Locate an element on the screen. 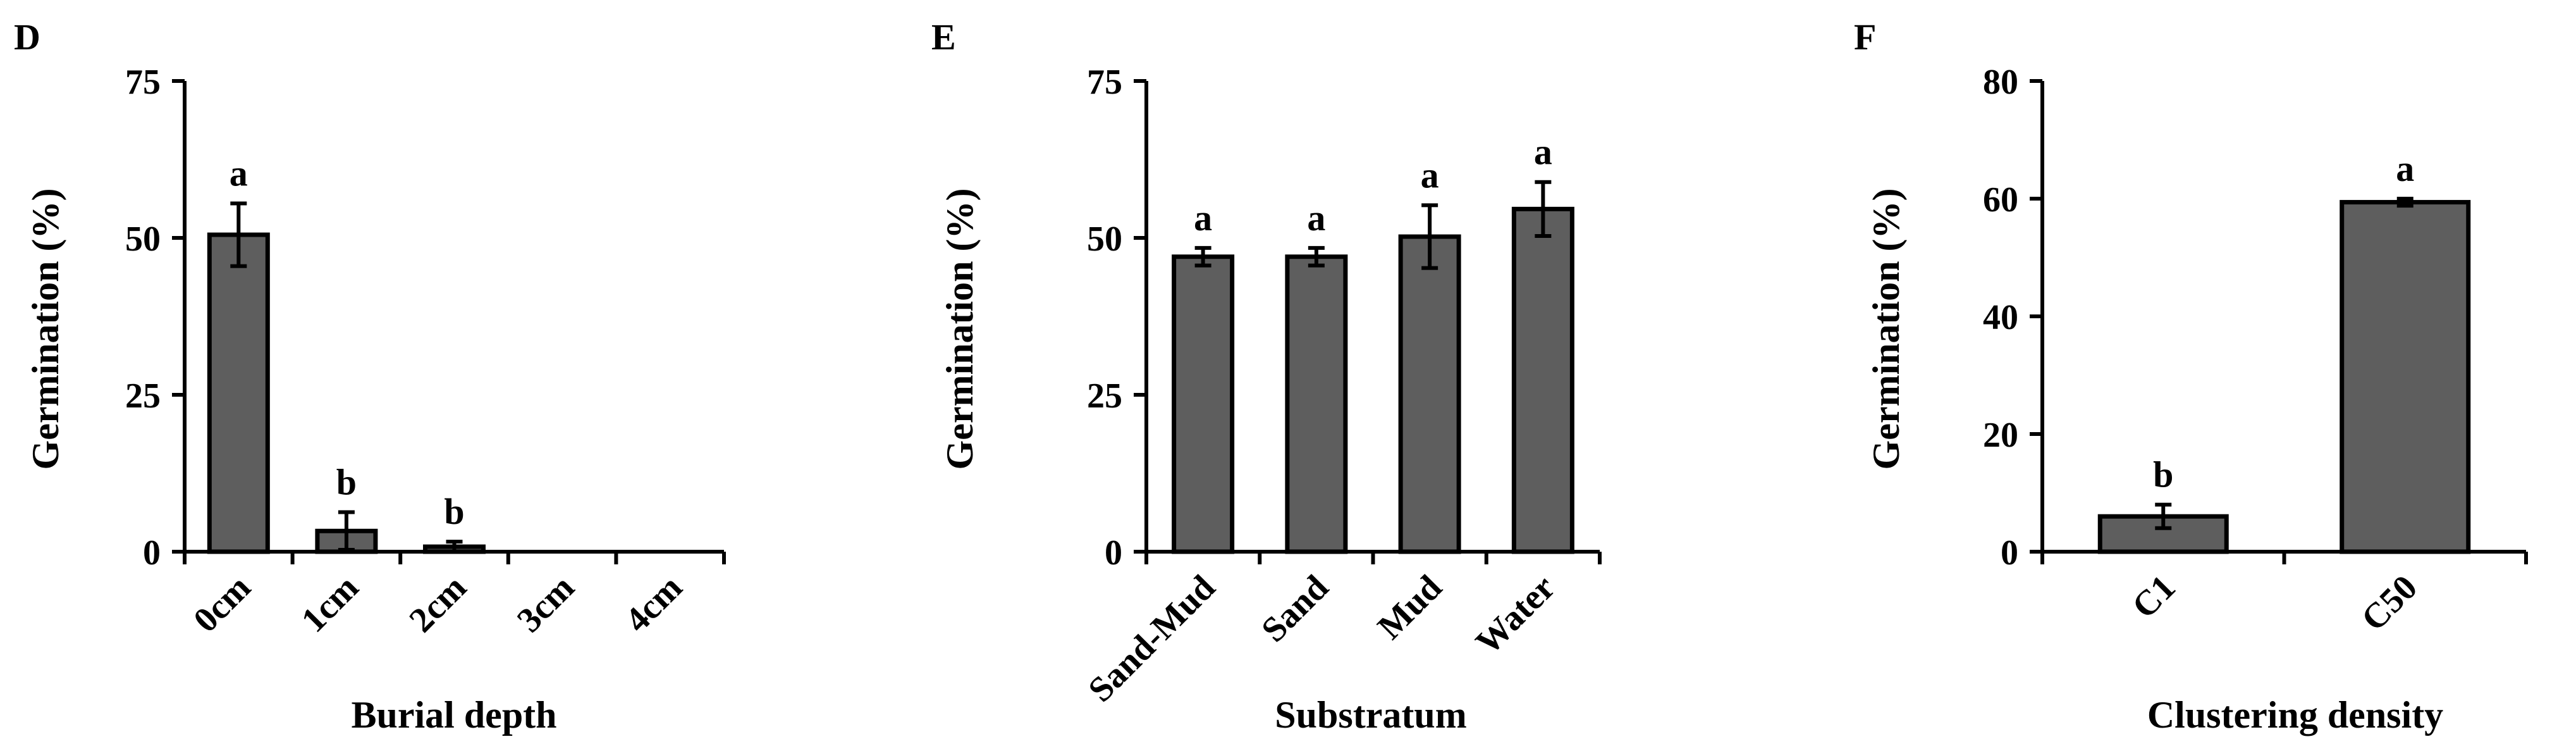  x-tick-label: C1 is located at coordinates (2154, 597).